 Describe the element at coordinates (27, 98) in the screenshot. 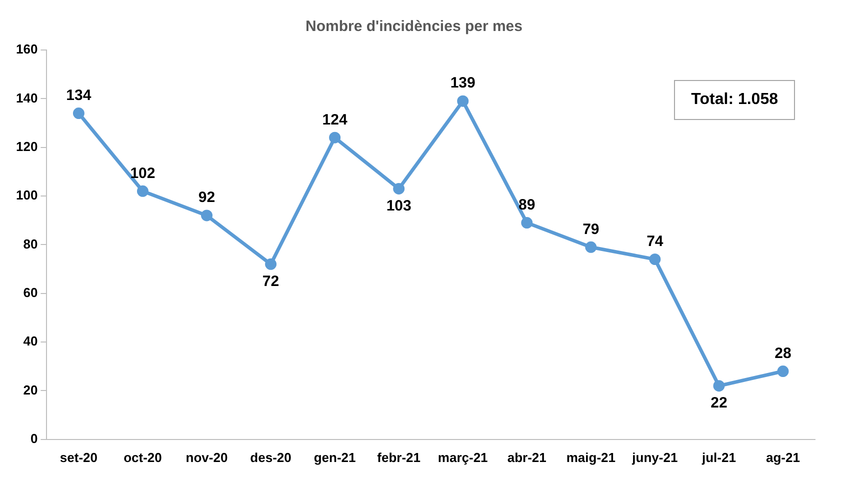

I see `y-tick-label: 140` at that location.